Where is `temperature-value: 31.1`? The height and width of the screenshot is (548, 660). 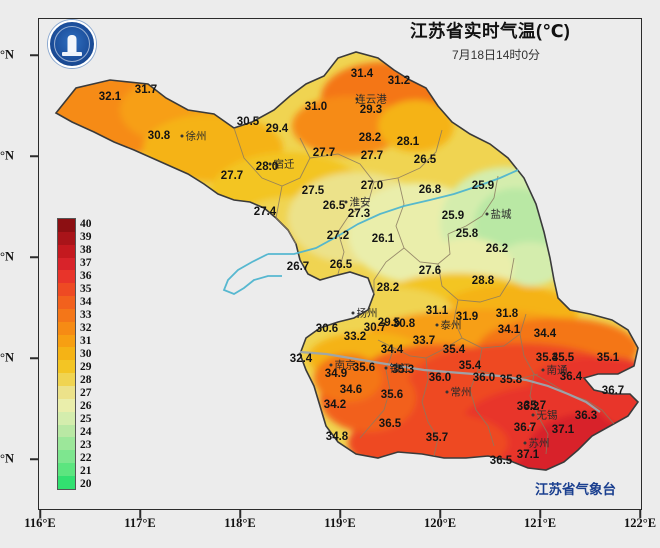 temperature-value: 31.1 is located at coordinates (437, 311).